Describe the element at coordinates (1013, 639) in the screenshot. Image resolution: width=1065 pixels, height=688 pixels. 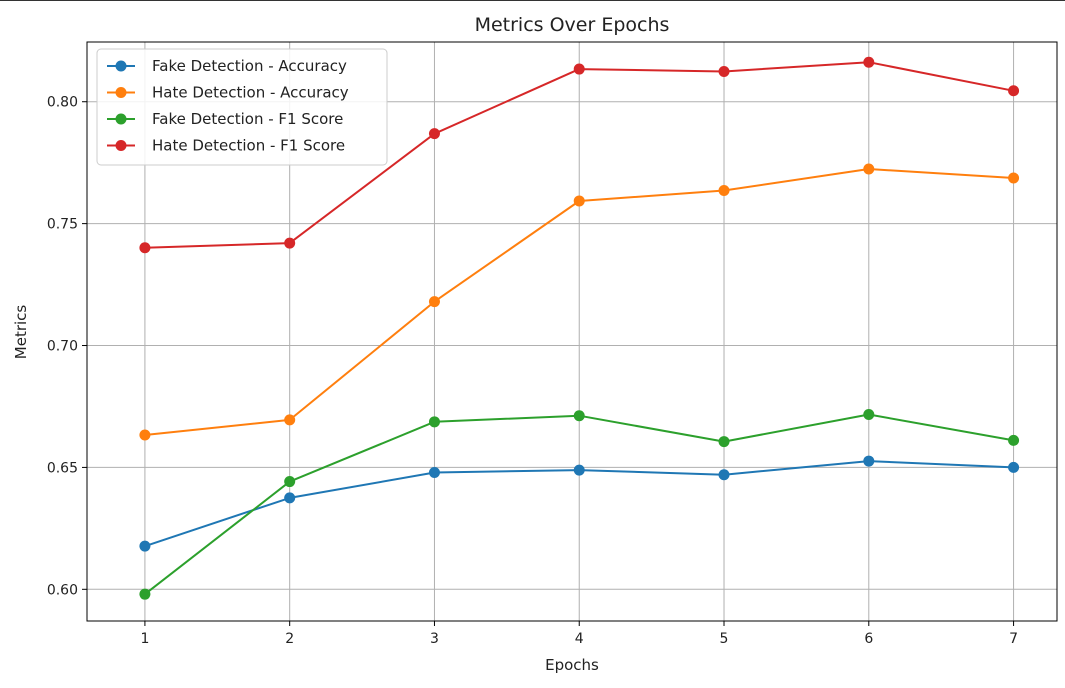
I see `x-tick-label: 7` at that location.